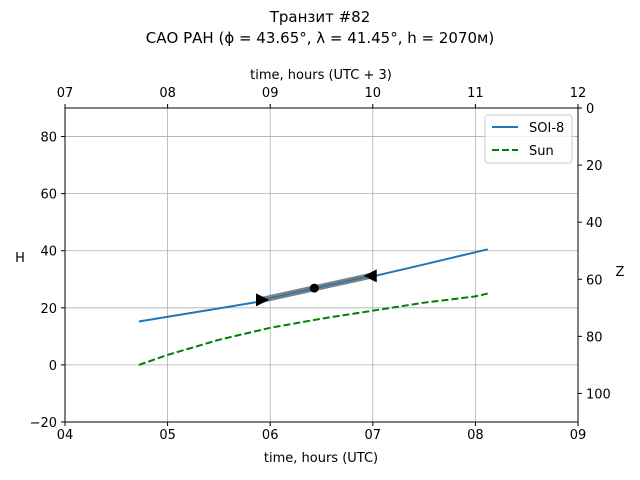 The height and width of the screenshot is (480, 640). What do you see at coordinates (65, 93) in the screenshot?
I see `x-top-tick-label: 07` at bounding box center [65, 93].